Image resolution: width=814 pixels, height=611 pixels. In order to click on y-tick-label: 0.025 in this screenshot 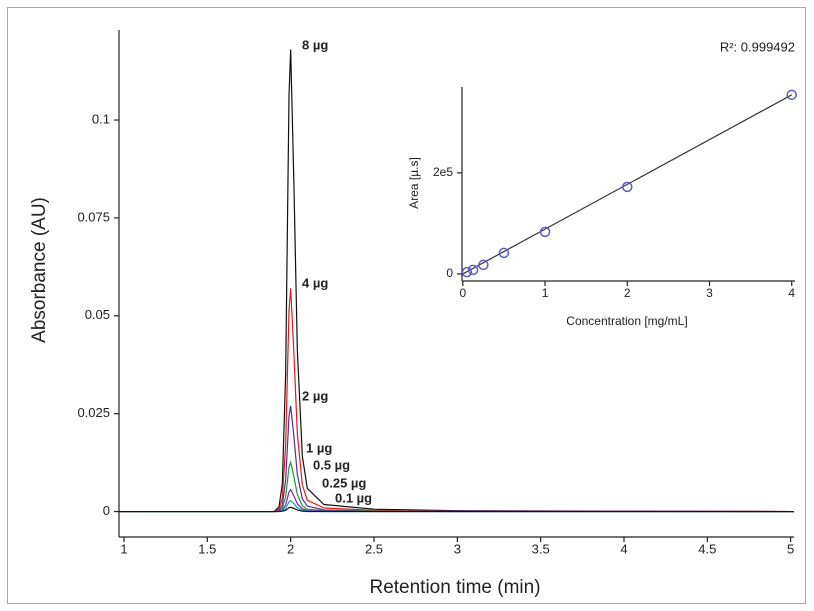, I will do `click(93, 412)`.